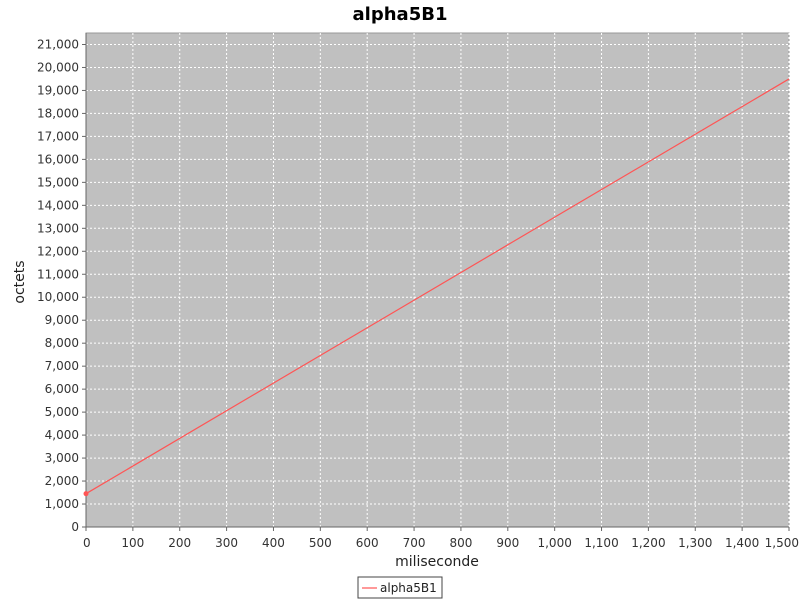 This screenshot has width=800, height=600. What do you see at coordinates (414, 543) in the screenshot?
I see `x-tick-label: 700` at bounding box center [414, 543].